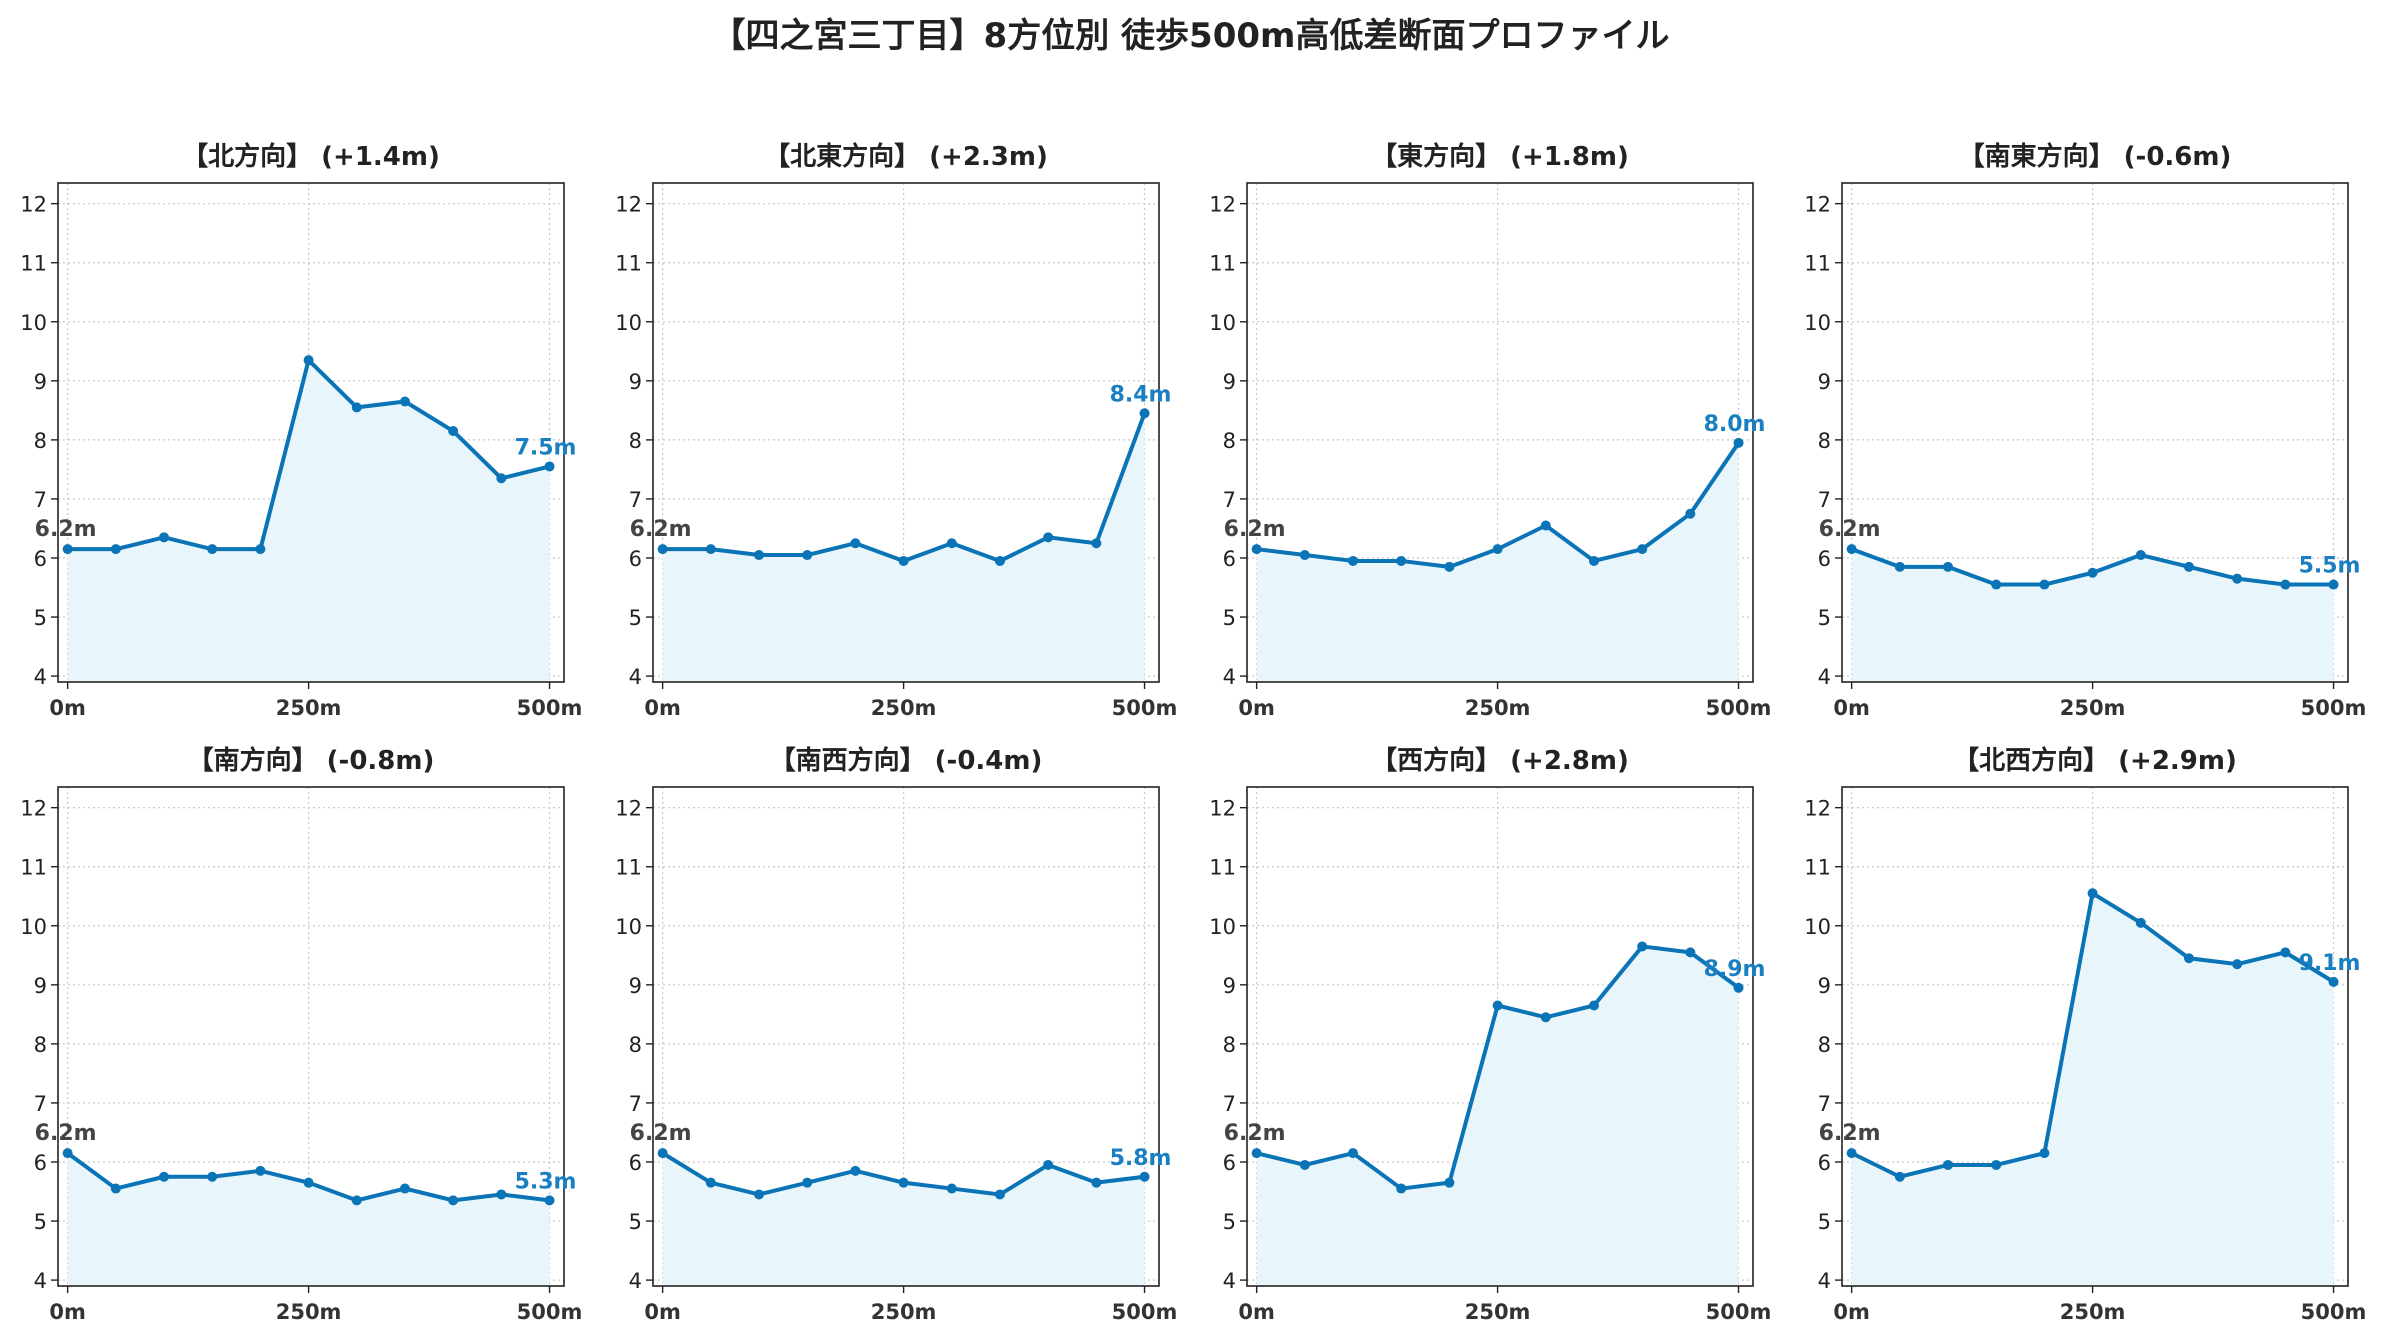 Image resolution: width=2381 pixels, height=1340 pixels. What do you see at coordinates (2330, 566) in the screenshot?
I see `end-elevation-label: 5.5m` at bounding box center [2330, 566].